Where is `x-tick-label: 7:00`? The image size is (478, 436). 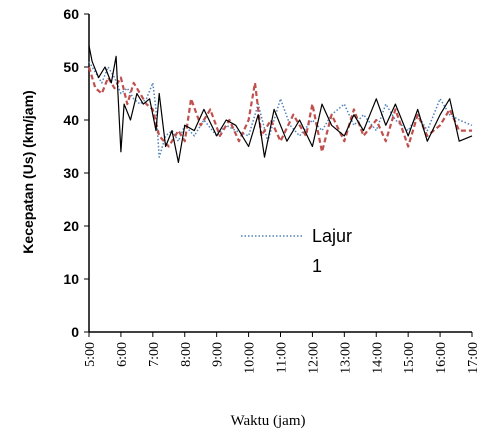
x-tick-label: 7:00 is located at coordinates (154, 354).